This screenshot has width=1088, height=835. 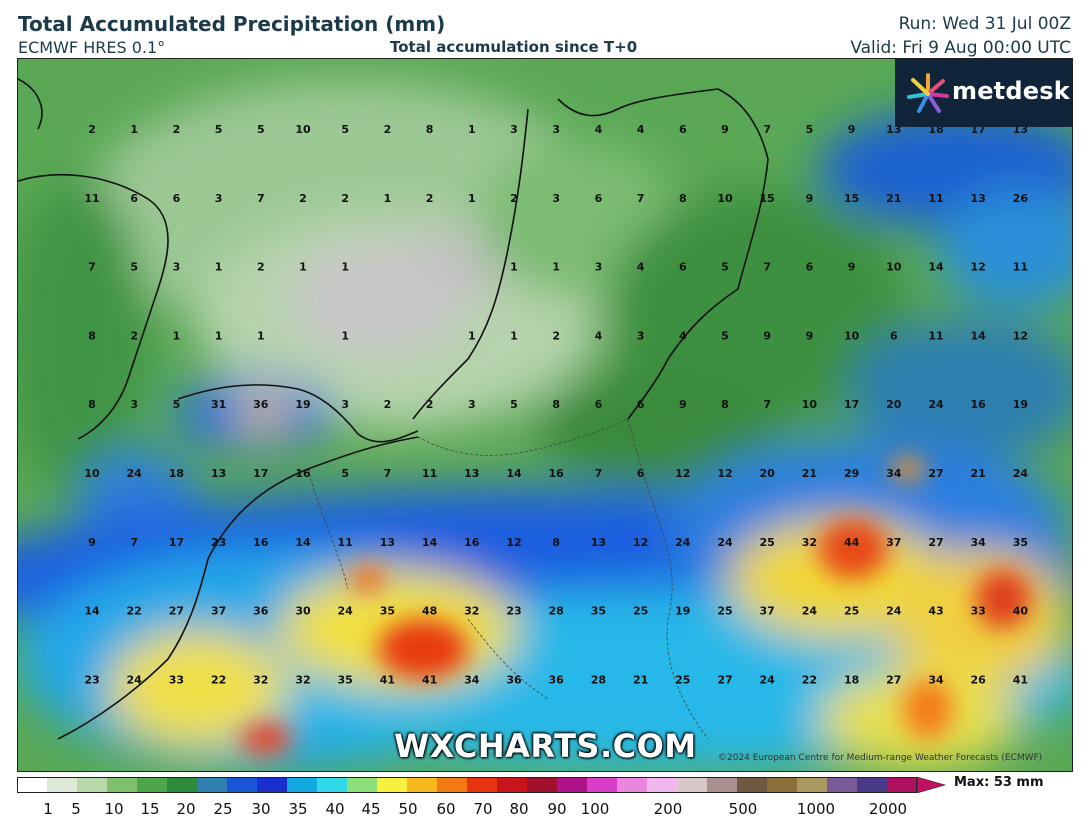 I want to click on grid-value: 41, so click(x=429, y=679).